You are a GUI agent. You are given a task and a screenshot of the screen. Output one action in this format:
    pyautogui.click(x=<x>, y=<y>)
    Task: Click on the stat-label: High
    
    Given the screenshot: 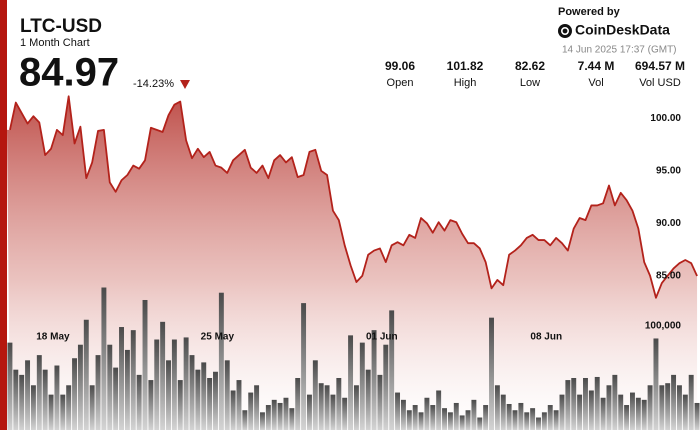 What is the action you would take?
    pyautogui.click(x=465, y=83)
    